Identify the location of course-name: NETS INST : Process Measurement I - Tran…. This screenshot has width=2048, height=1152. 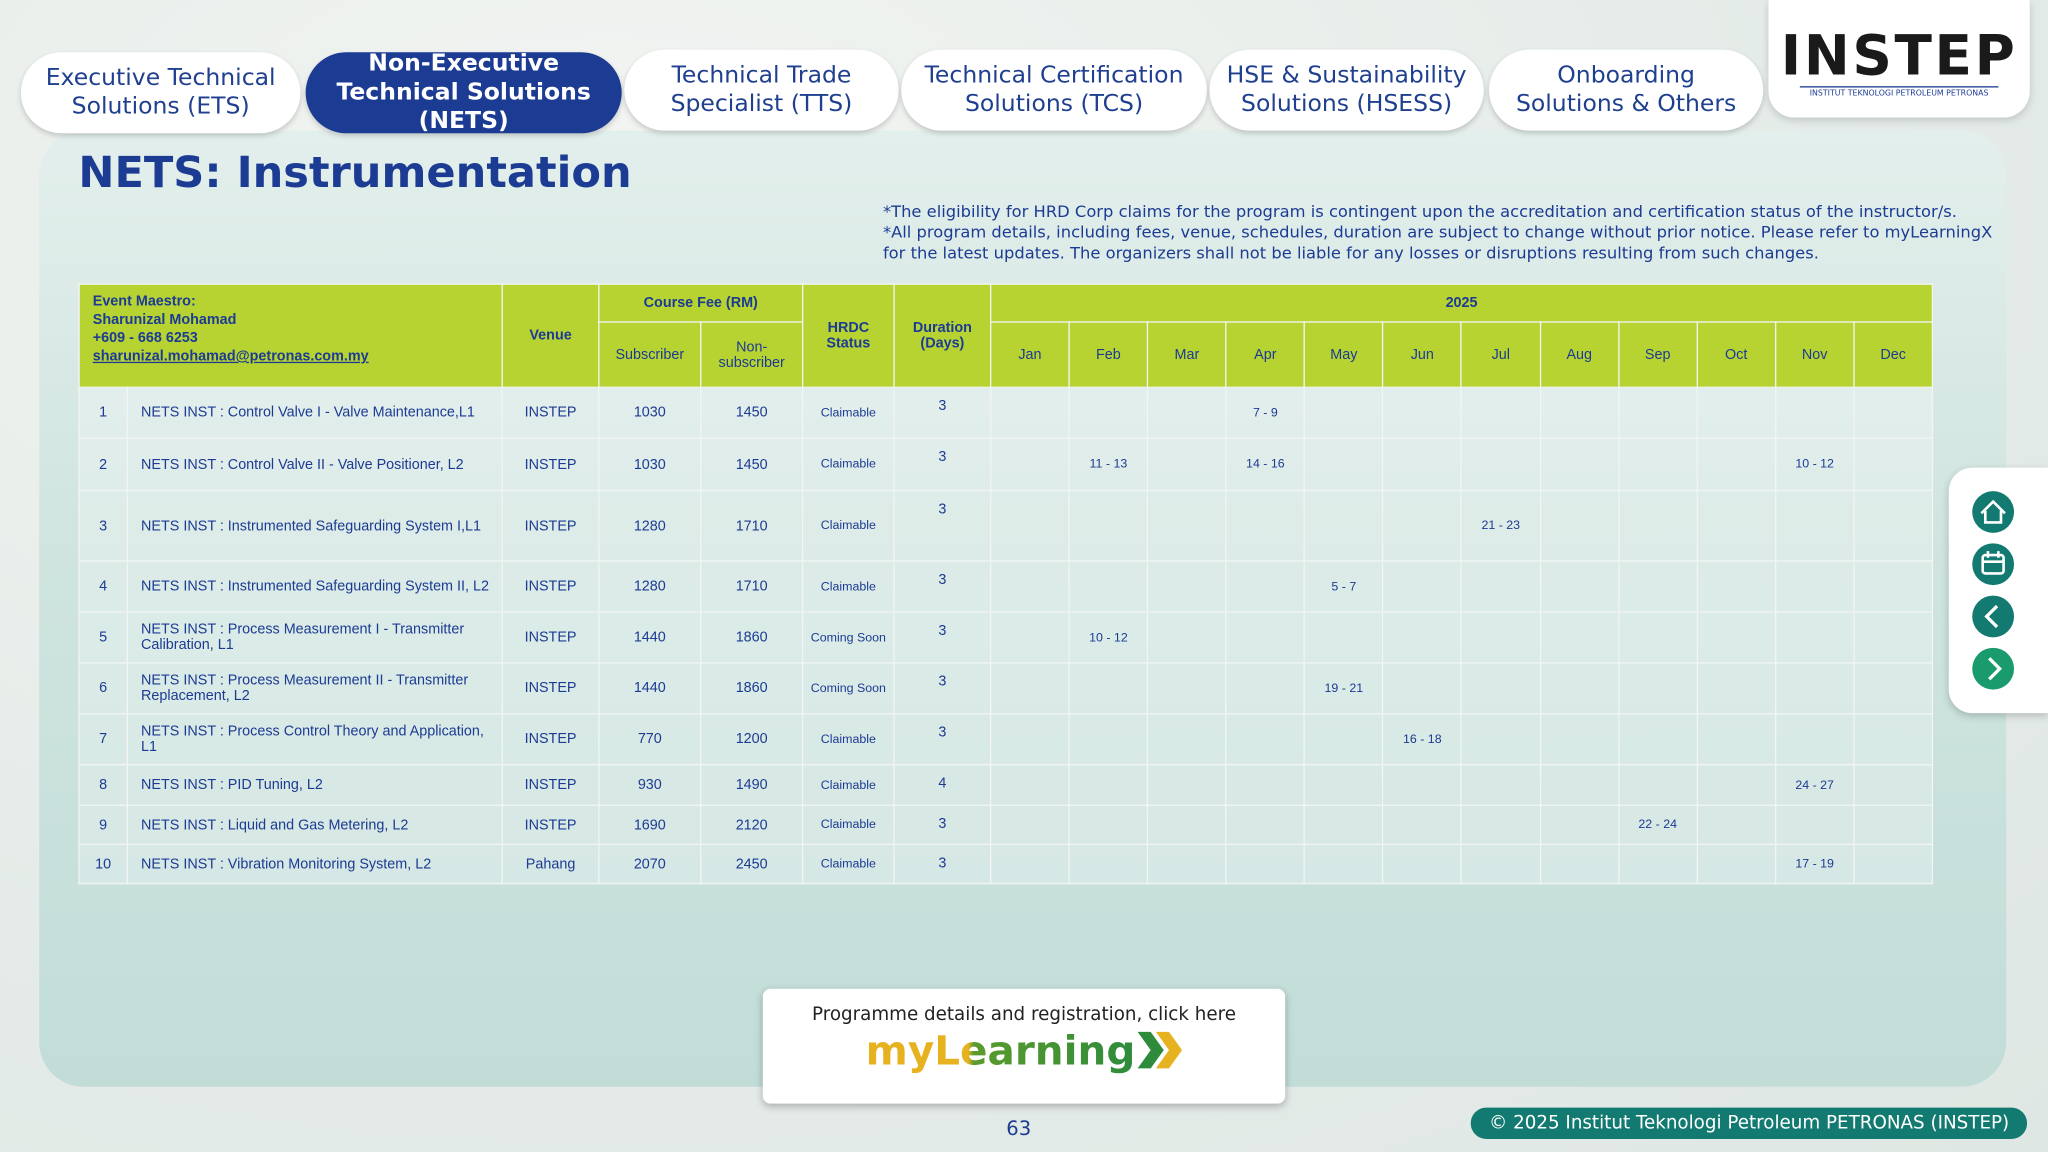
(314, 637).